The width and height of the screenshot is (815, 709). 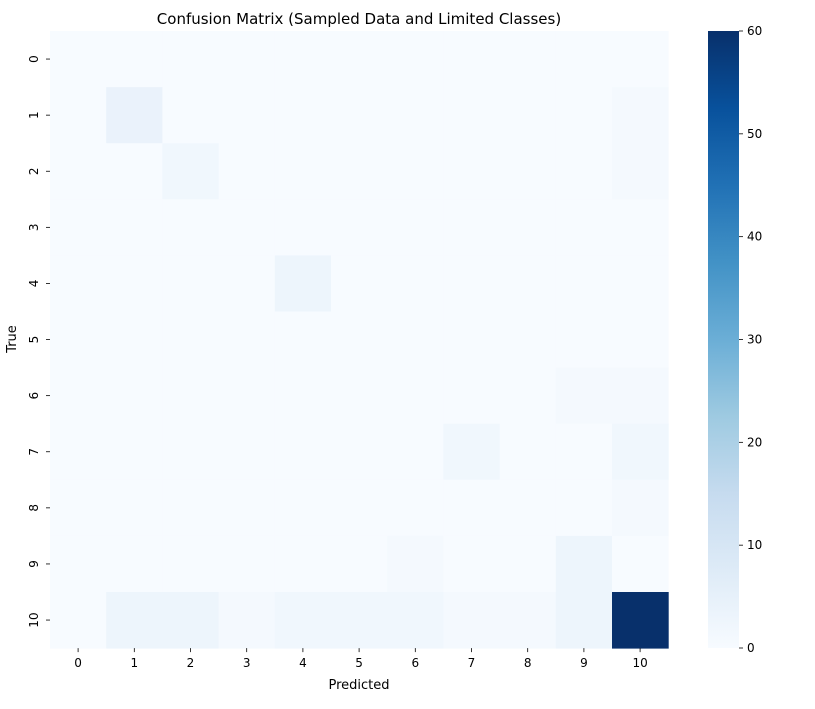 What do you see at coordinates (528, 564) in the screenshot?
I see `heatmap-cell-r9-c8` at bounding box center [528, 564].